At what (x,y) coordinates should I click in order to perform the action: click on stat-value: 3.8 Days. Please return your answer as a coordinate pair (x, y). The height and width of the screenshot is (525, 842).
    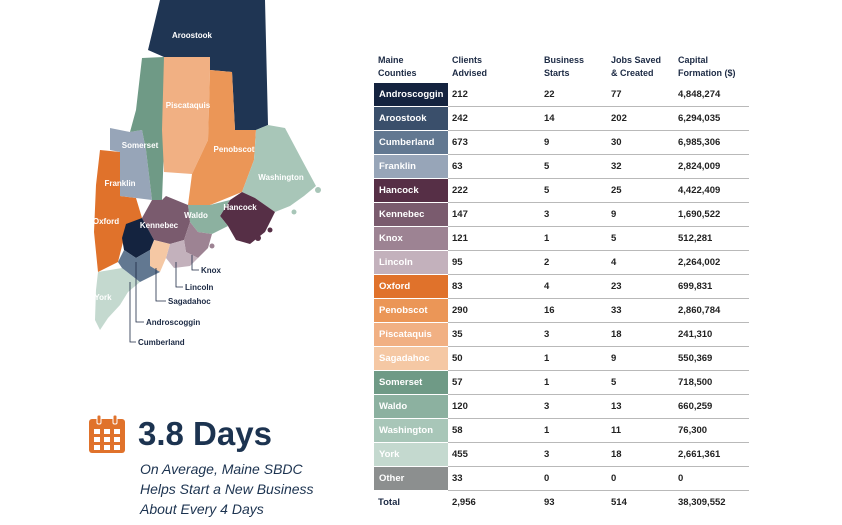
    Looking at the image, I should click on (205, 433).